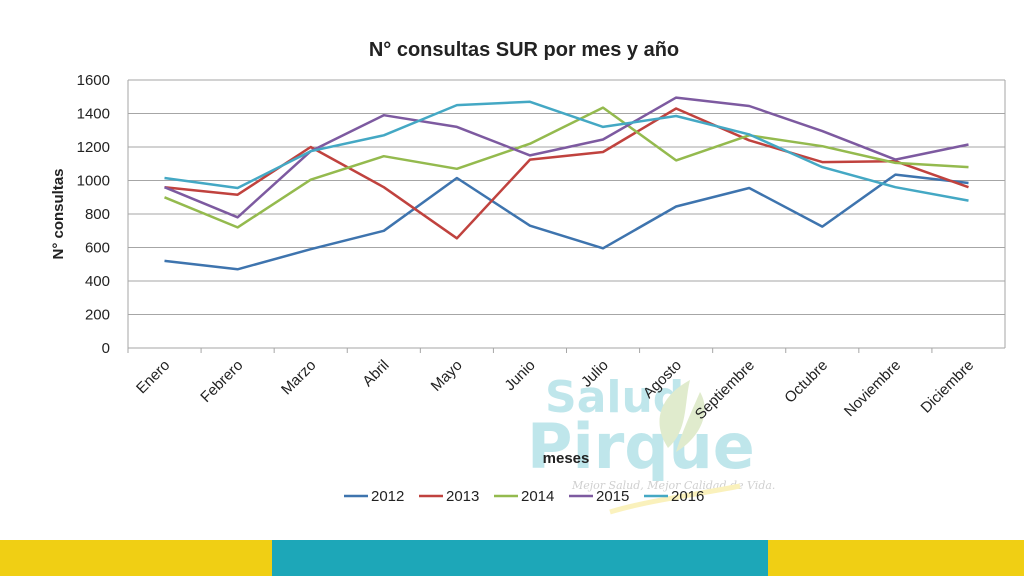 The height and width of the screenshot is (576, 1024). What do you see at coordinates (566, 458) in the screenshot?
I see `x-axis-label: meses` at bounding box center [566, 458].